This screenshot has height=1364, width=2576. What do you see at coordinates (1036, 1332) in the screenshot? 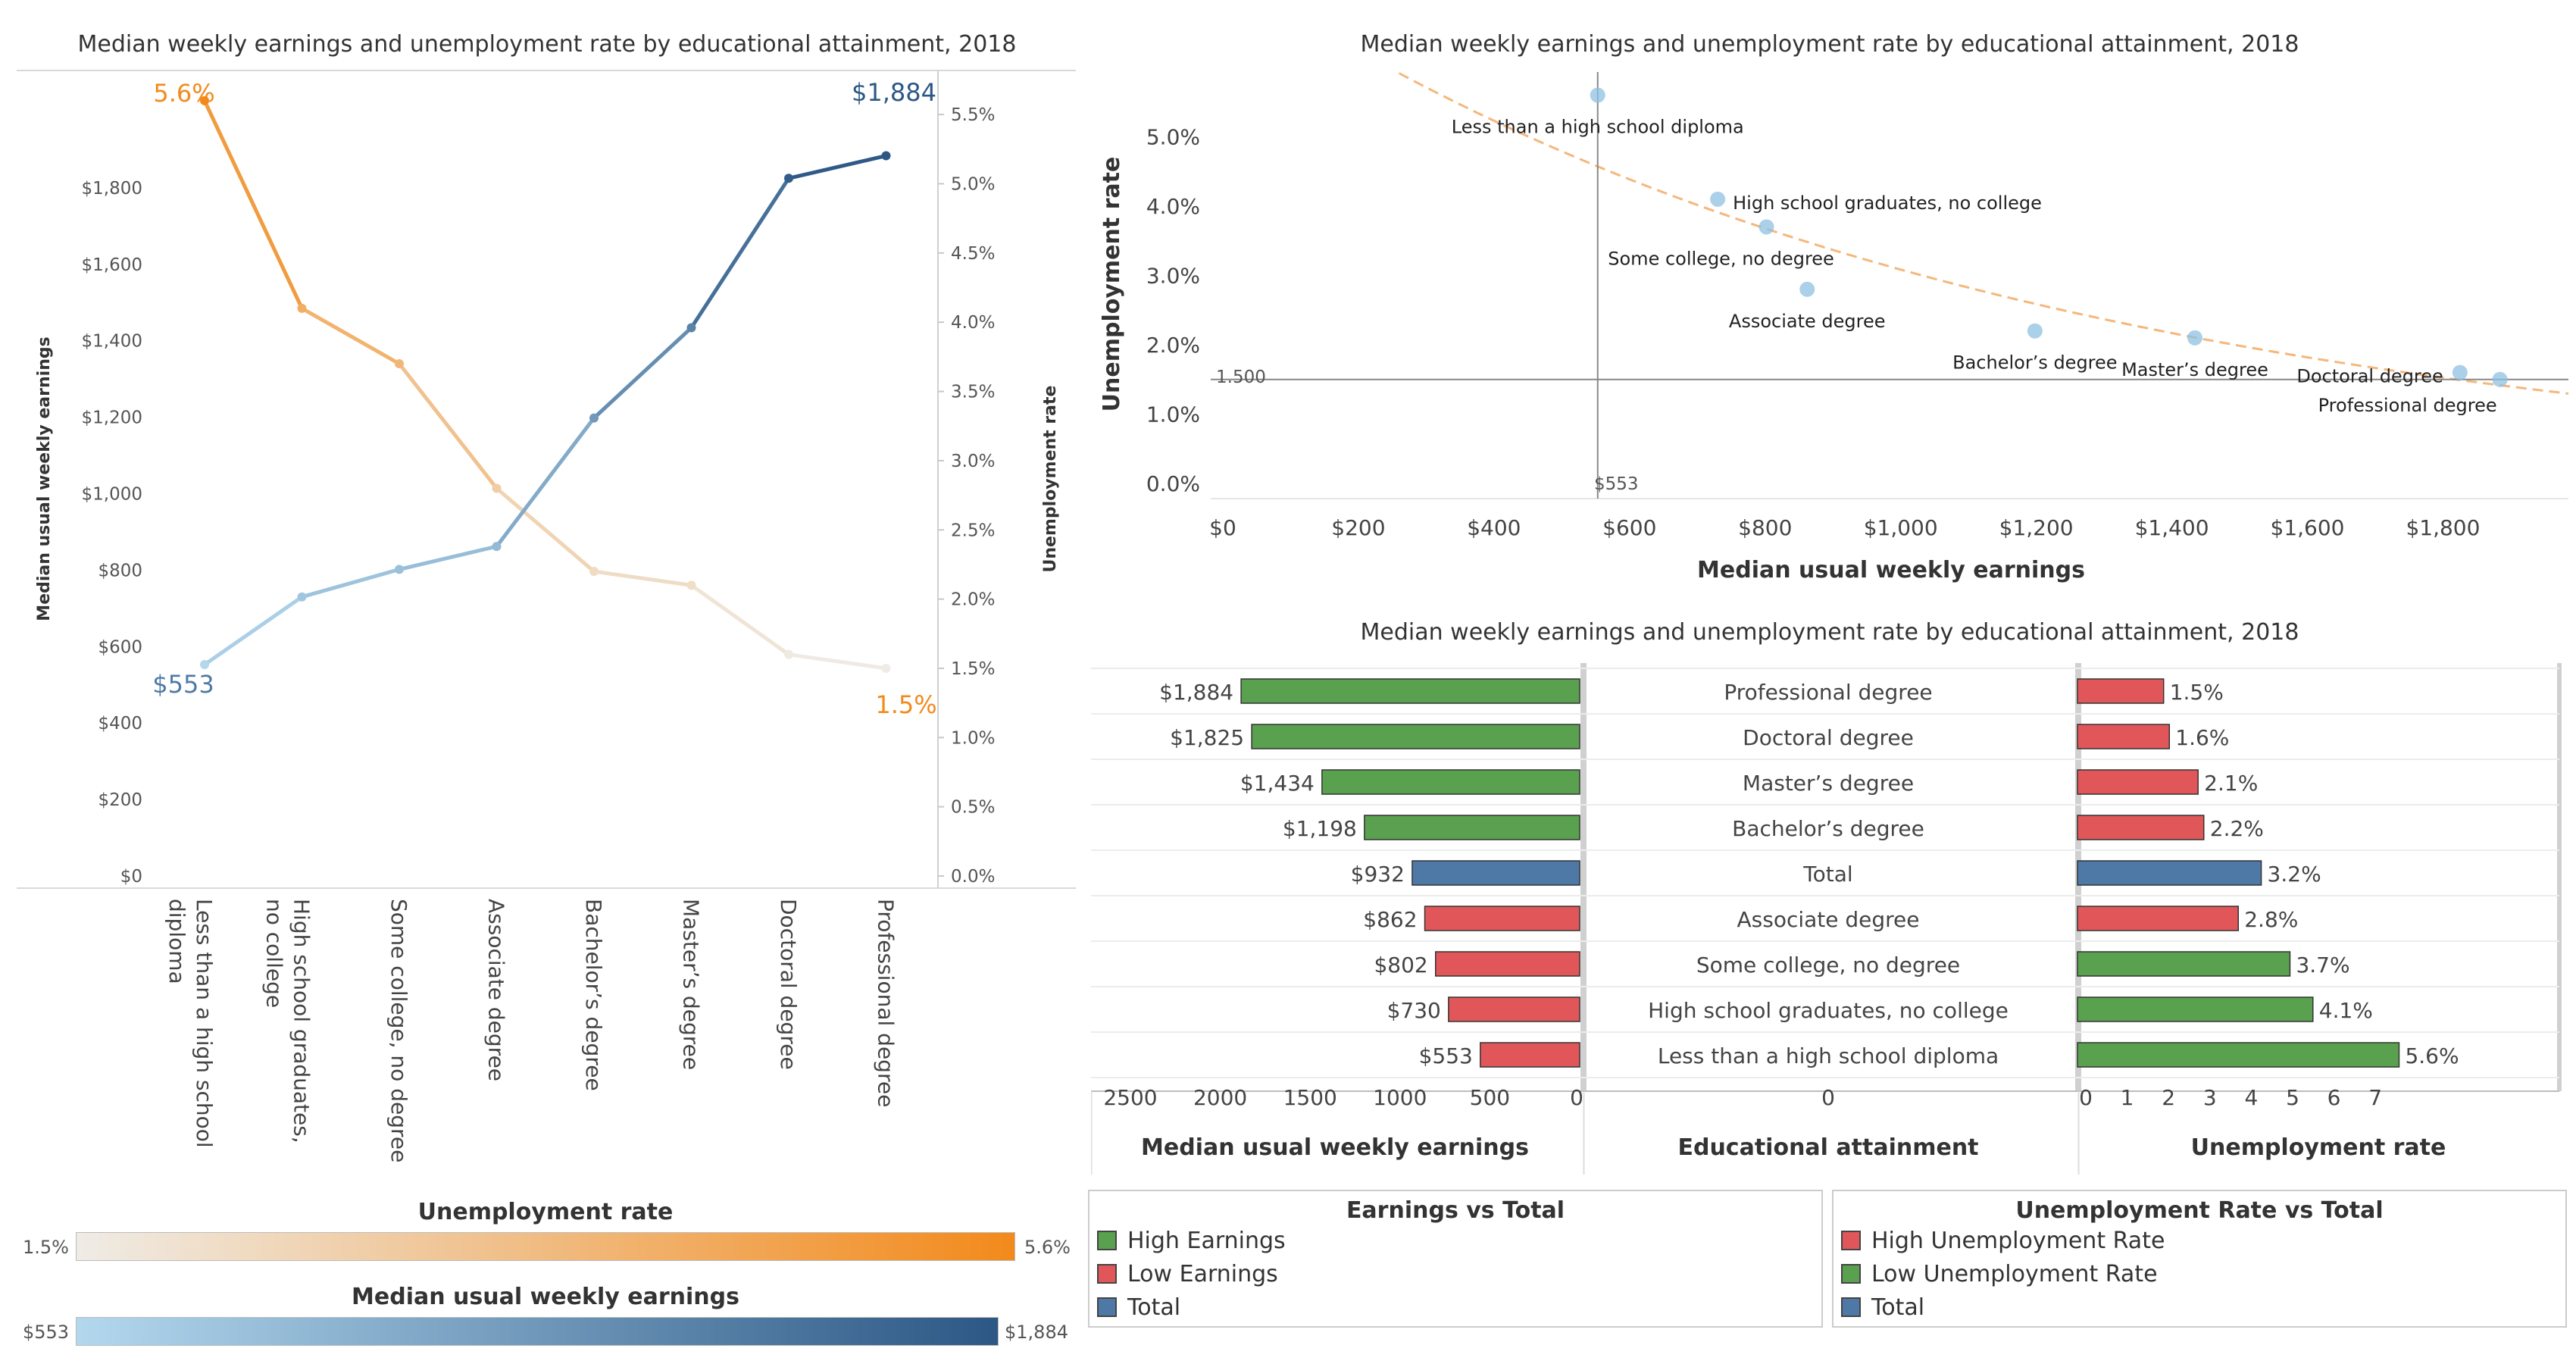
I see `earn-ramp-max: $1,884` at bounding box center [1036, 1332].